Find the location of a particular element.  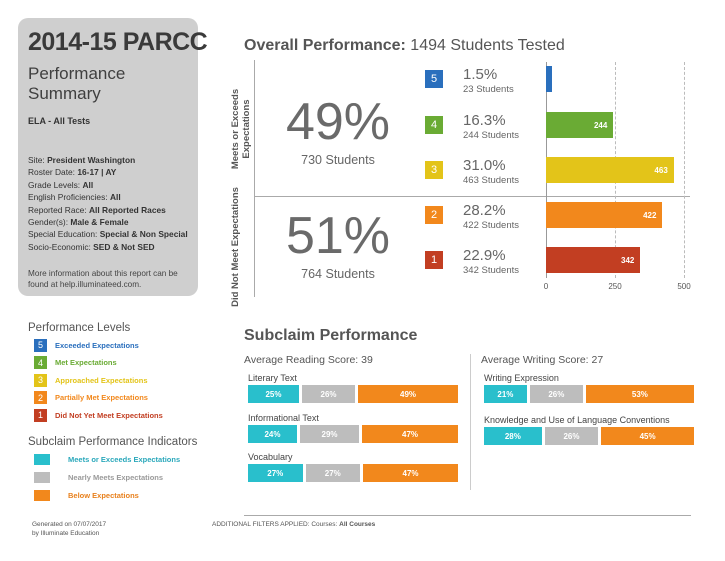

indicator-label: Meets or Exceeds Expectations is located at coordinates (124, 459).